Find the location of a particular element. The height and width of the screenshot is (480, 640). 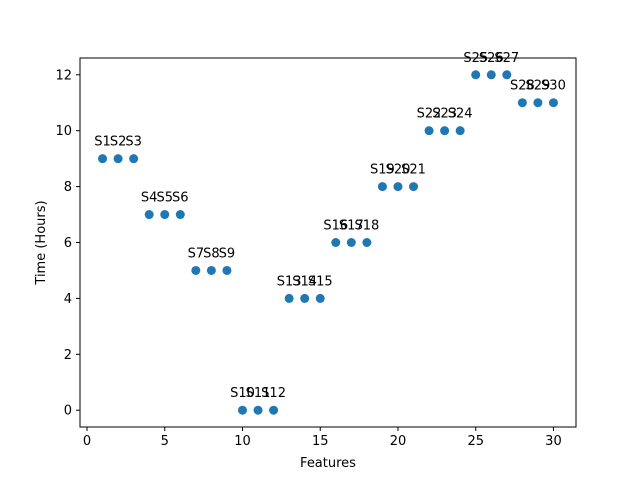

point-label: S2 is located at coordinates (118, 142).